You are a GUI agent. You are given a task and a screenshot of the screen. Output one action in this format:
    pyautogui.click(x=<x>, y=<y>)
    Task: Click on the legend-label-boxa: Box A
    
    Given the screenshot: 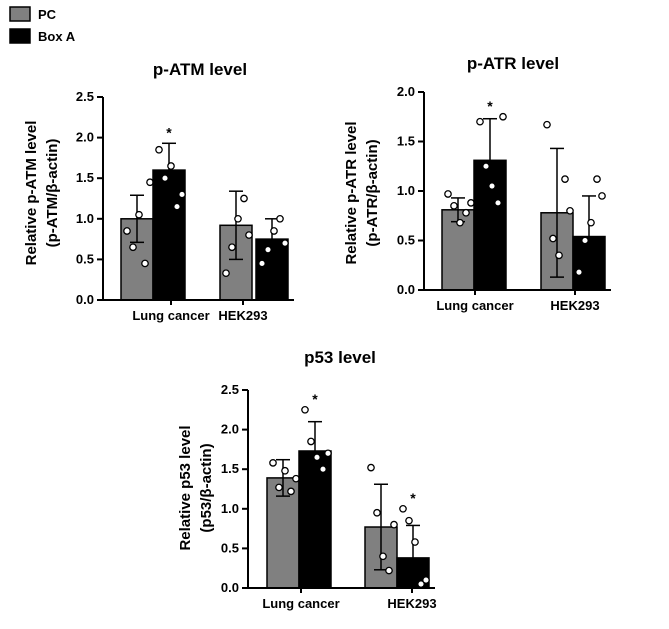 What is the action you would take?
    pyautogui.click(x=57, y=36)
    